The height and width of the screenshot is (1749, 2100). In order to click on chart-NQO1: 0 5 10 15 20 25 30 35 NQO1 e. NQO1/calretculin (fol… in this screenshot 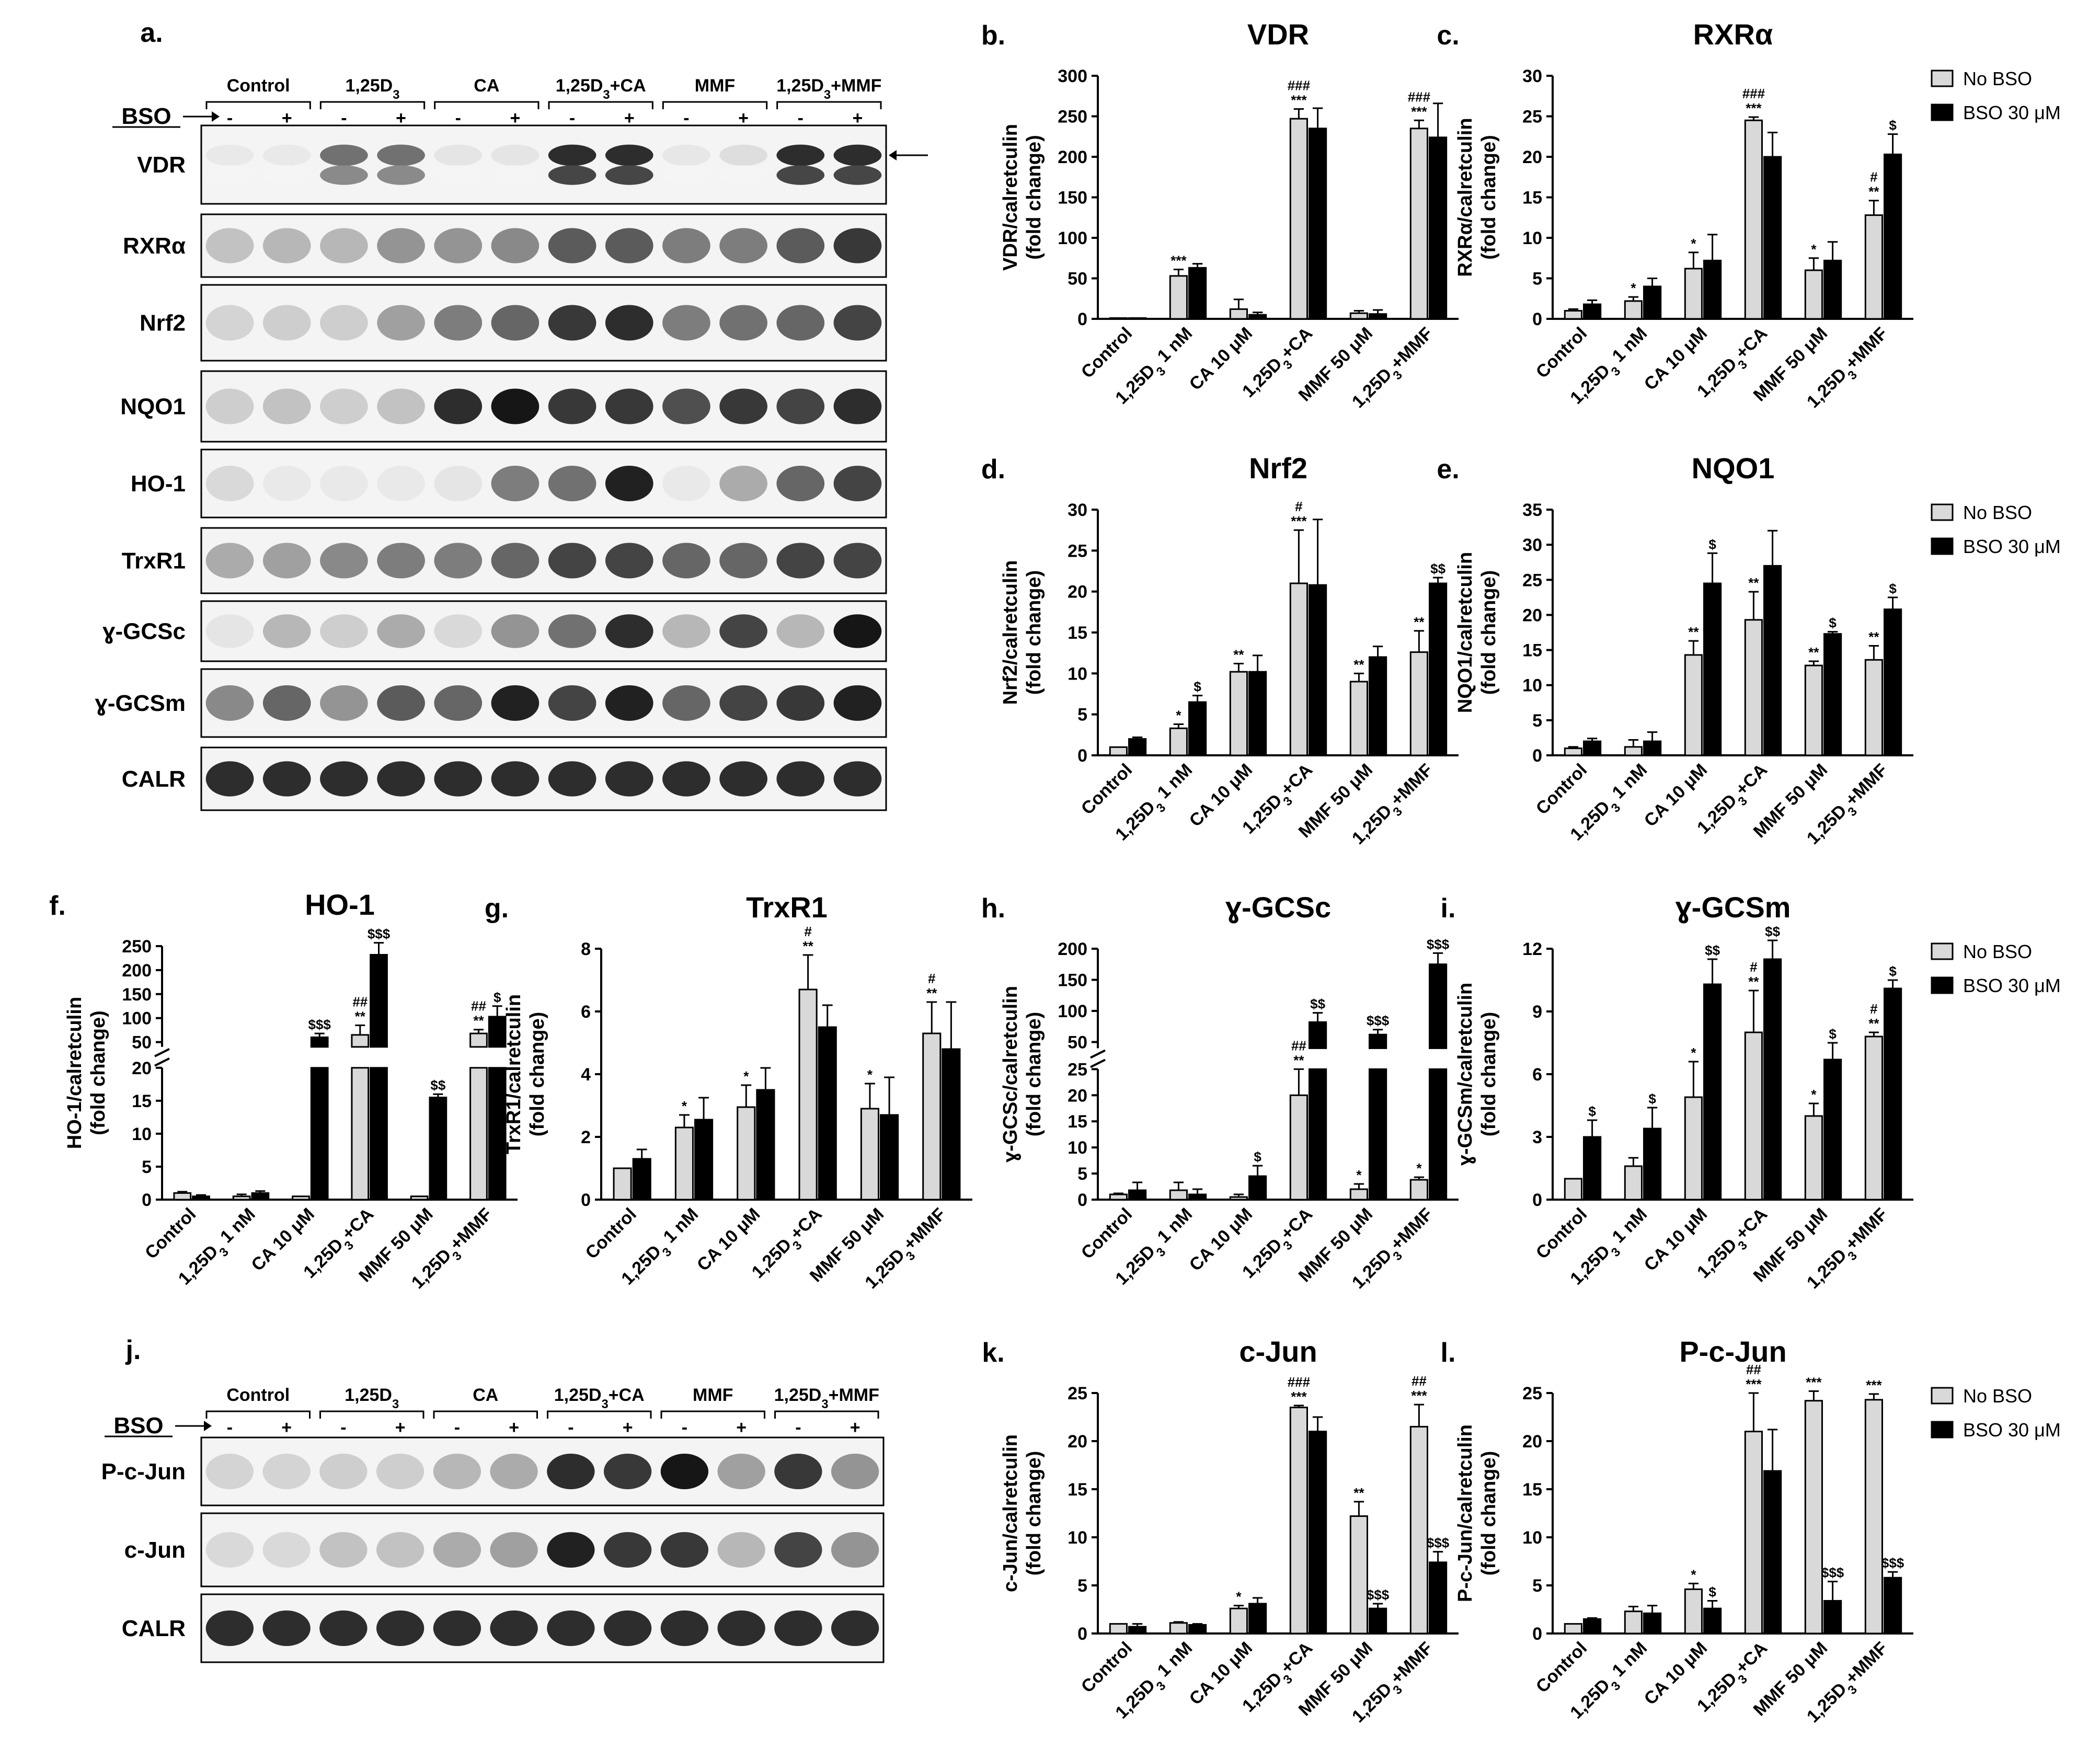, I will do `click(1749, 650)`.